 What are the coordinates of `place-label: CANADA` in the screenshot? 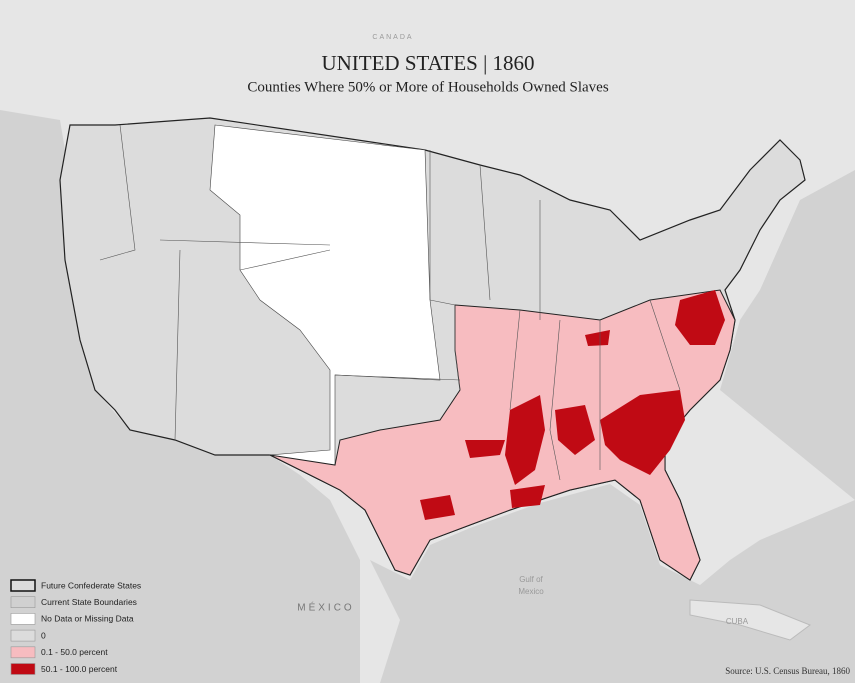 It's located at (392, 37).